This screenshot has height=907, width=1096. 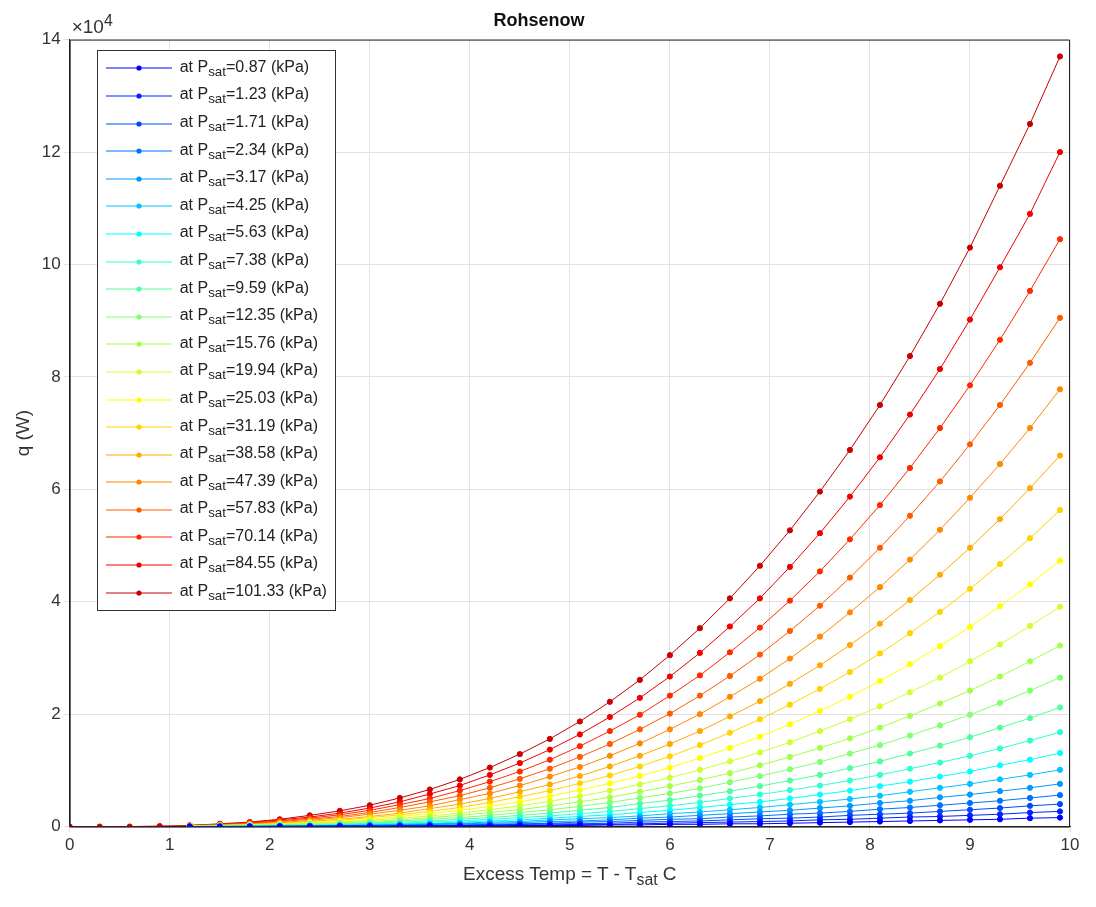 What do you see at coordinates (244, 261) in the screenshot?
I see `legend-label: at P$_{sat}$=7.38 (kPa)` at bounding box center [244, 261].